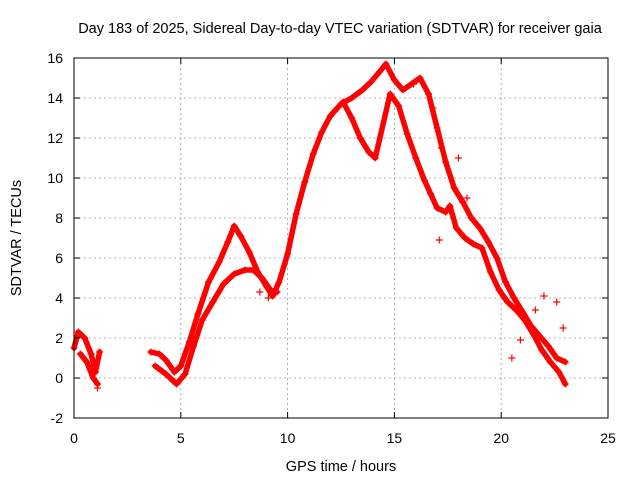 The image size is (640, 480). What do you see at coordinates (341, 467) in the screenshot?
I see `x-axis-label: GPS time / hours` at bounding box center [341, 467].